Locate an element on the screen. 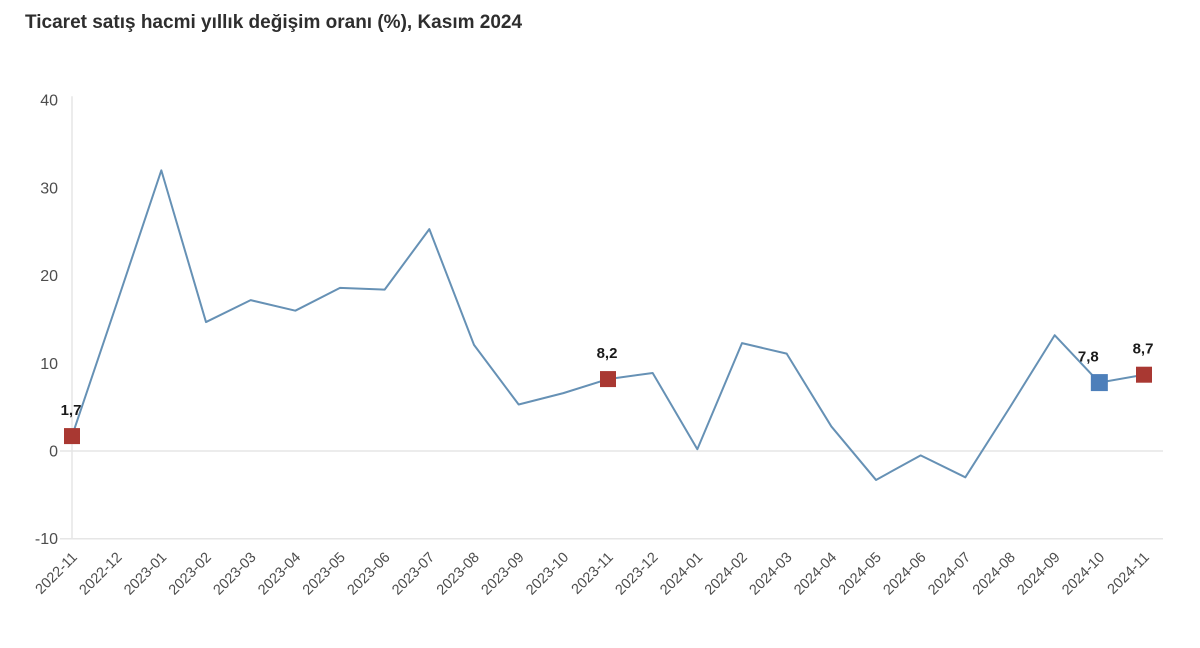  x-tick-label: 2024-07 is located at coordinates (949, 574).